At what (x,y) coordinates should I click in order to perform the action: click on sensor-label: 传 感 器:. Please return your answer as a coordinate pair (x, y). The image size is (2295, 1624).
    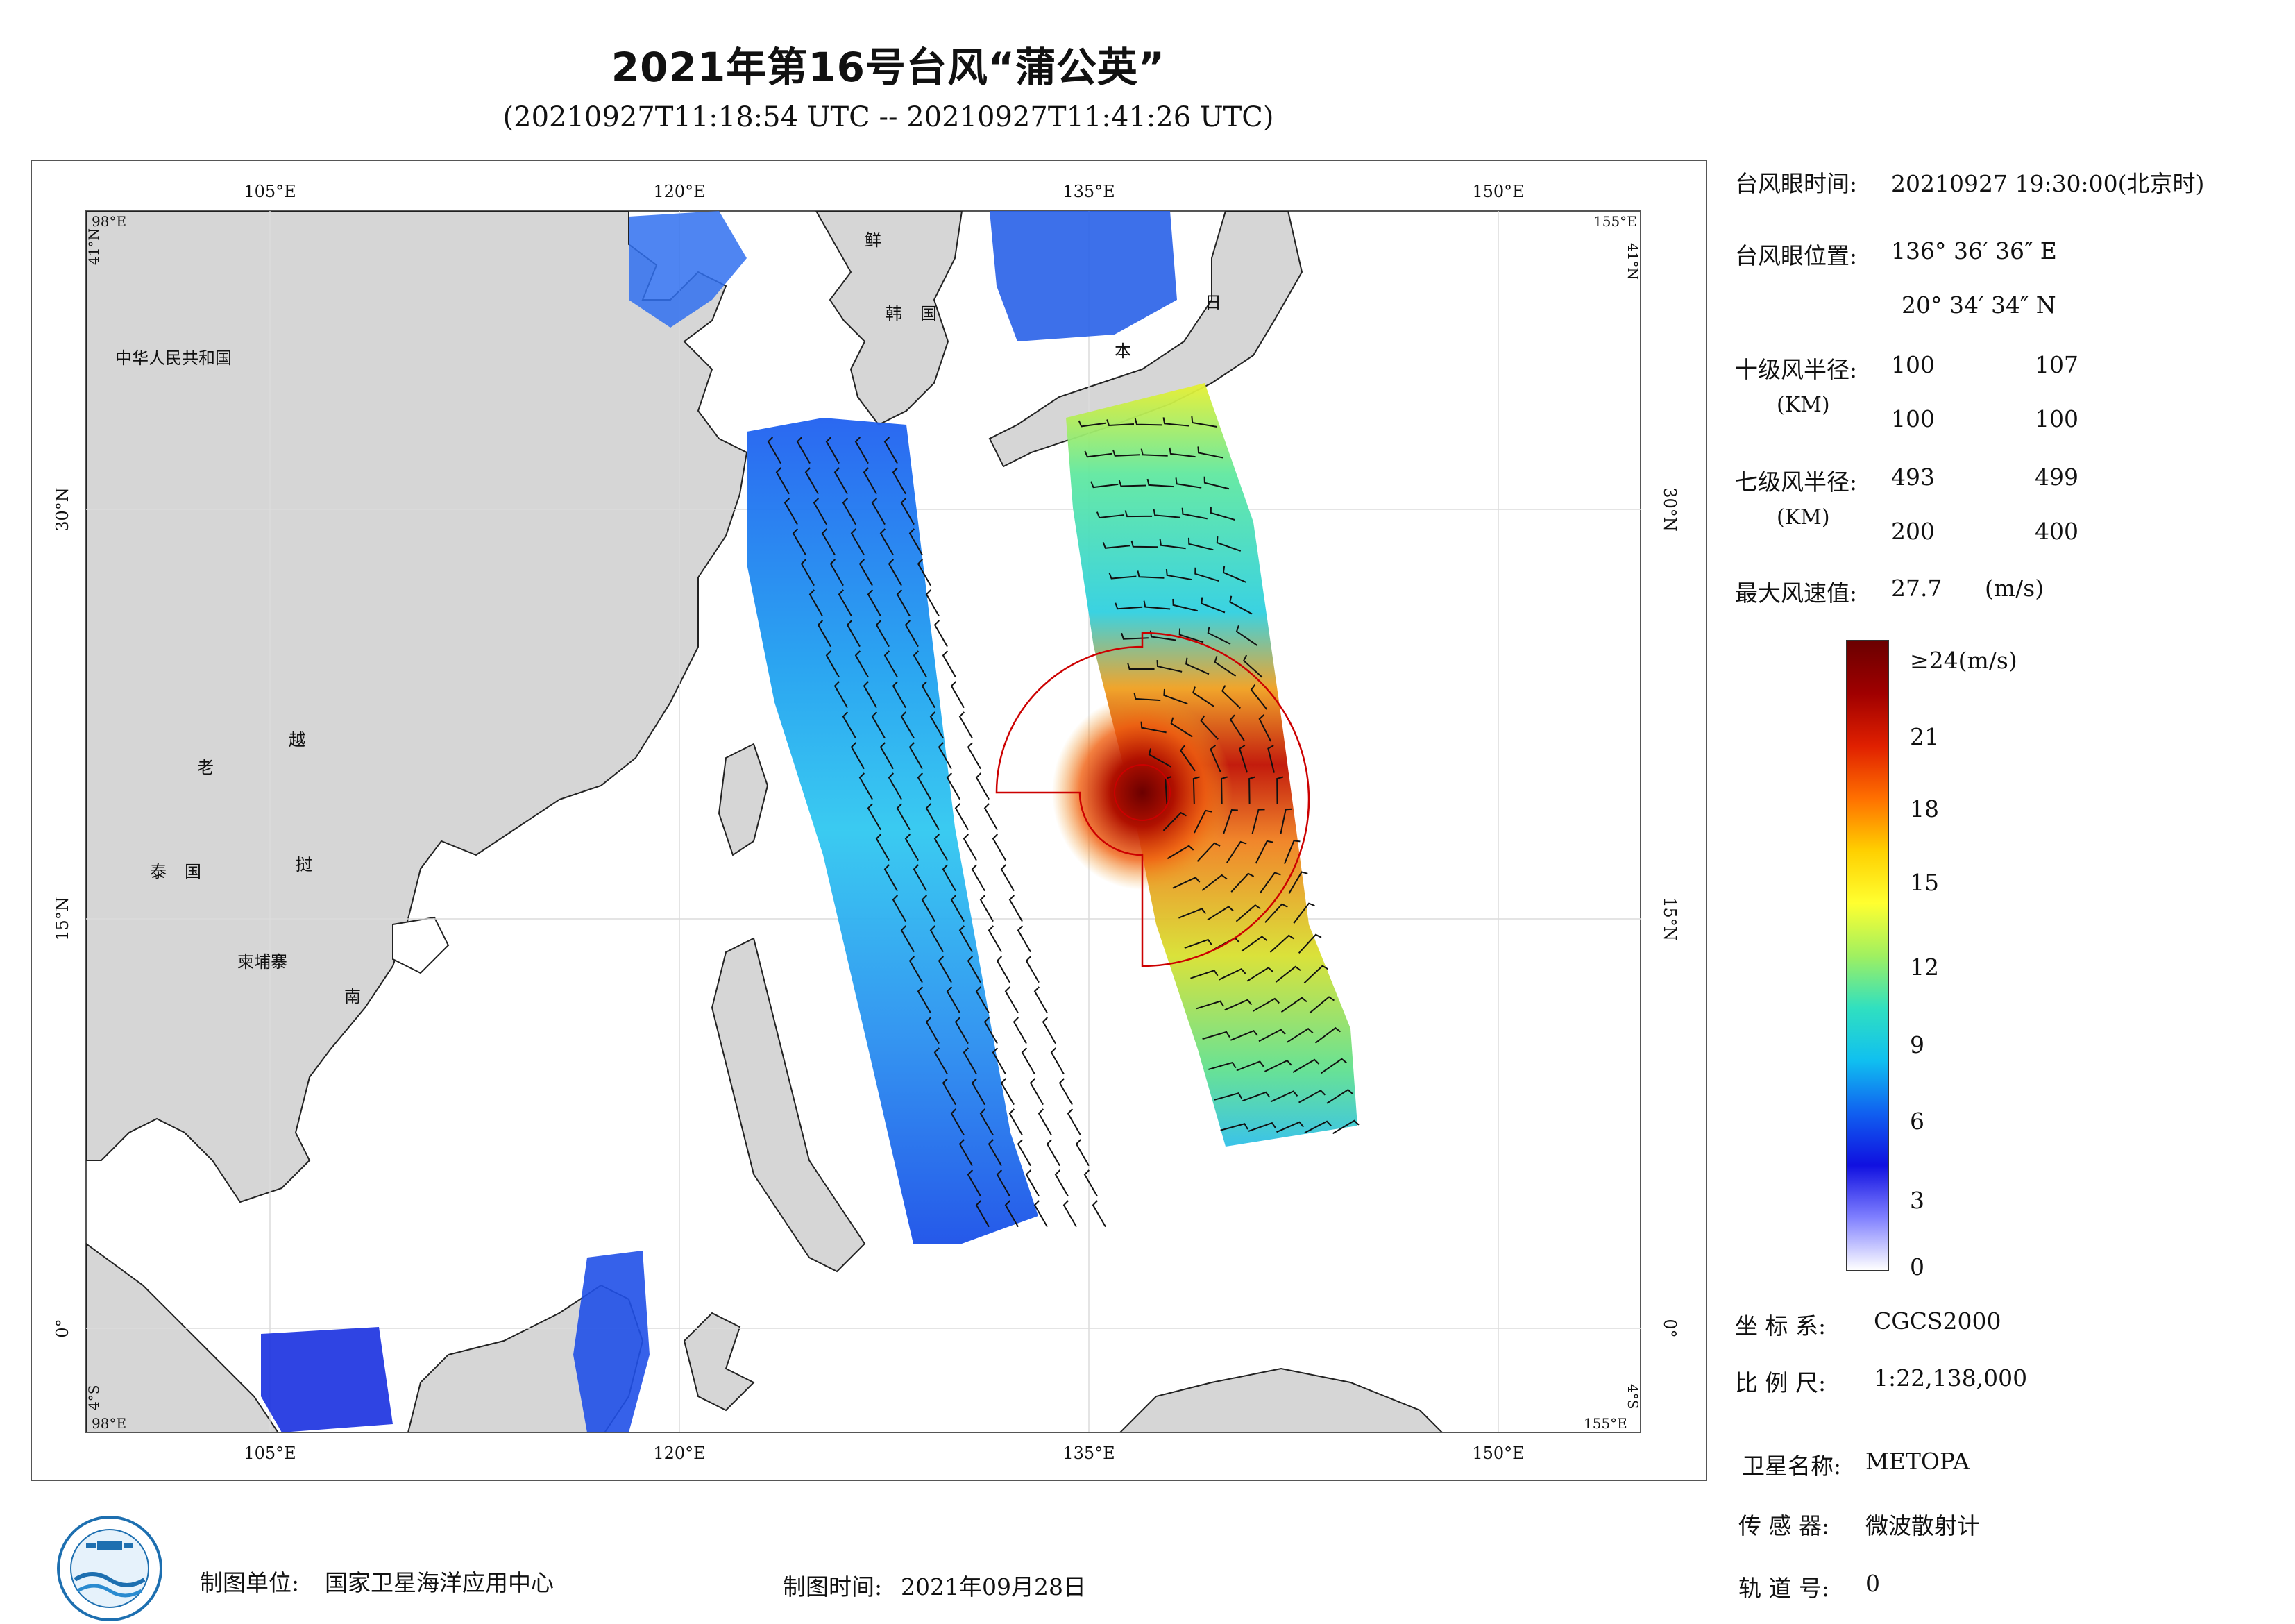
    Looking at the image, I should click on (1784, 1525).